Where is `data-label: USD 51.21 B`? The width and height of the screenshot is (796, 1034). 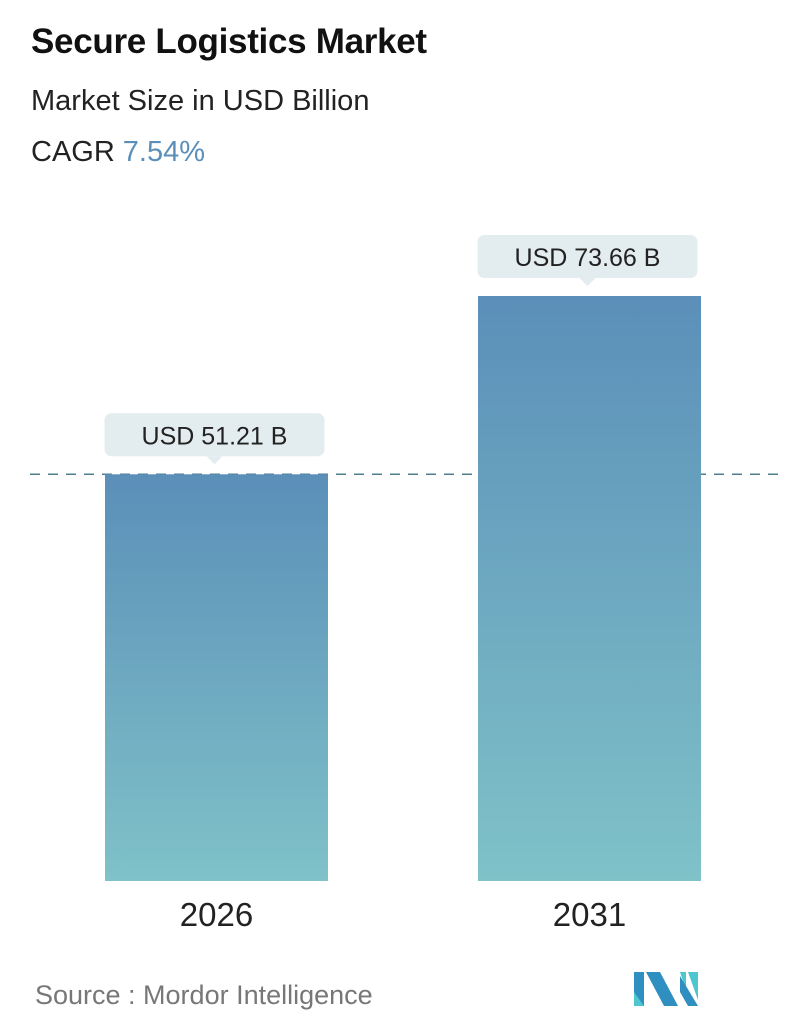 data-label: USD 51.21 B is located at coordinates (215, 436).